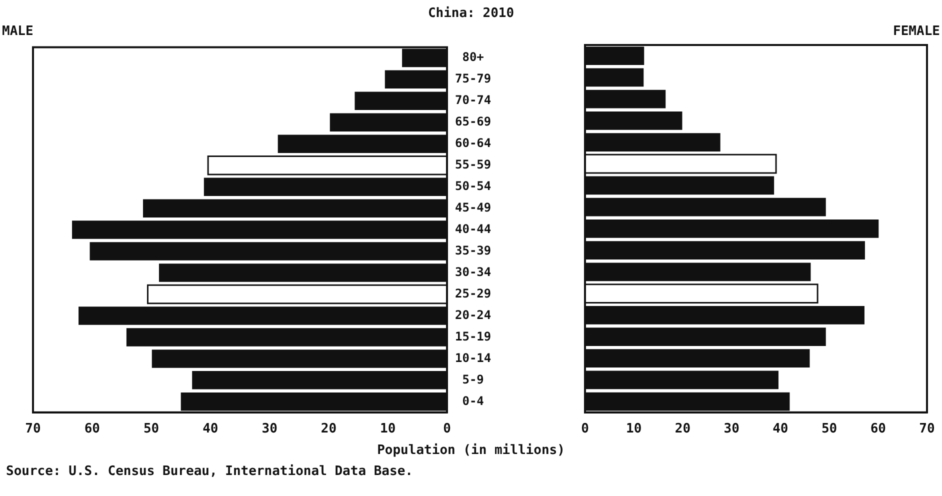 This screenshot has height=496, width=942. I want to click on y-tick-label: 15-19, so click(473, 336).